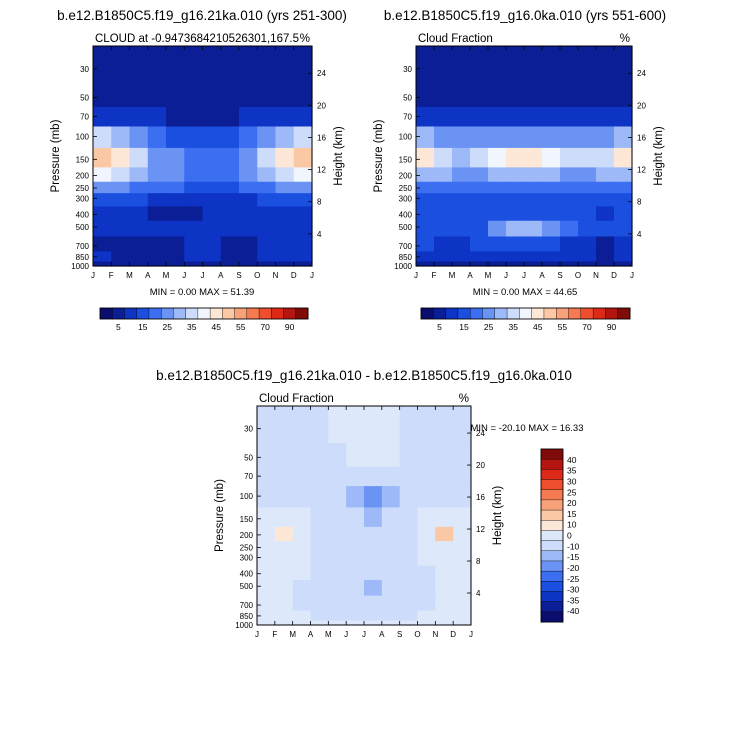  Describe the element at coordinates (525, 292) in the screenshot. I see `min-max-text: MIN = 0.00 MAX = 44.65` at that location.